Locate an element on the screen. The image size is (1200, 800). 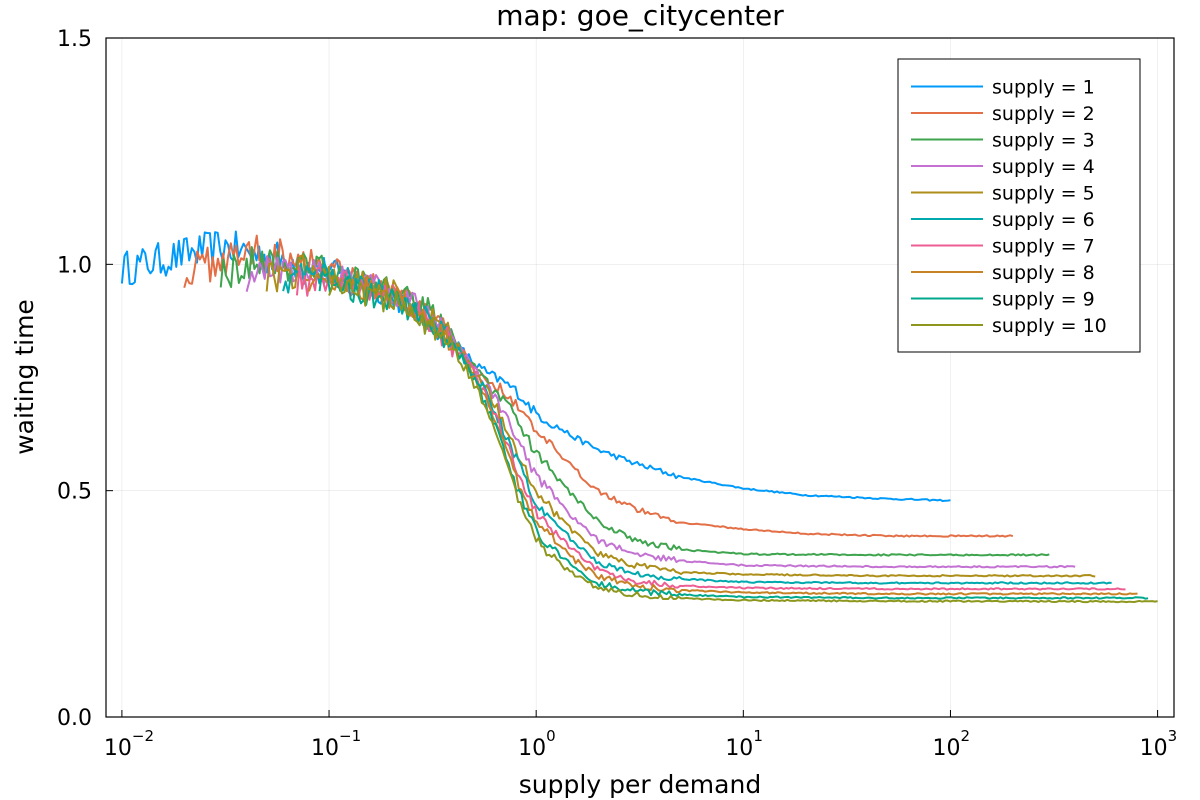
x-tick-exponent: −2 is located at coordinates (143, 736).